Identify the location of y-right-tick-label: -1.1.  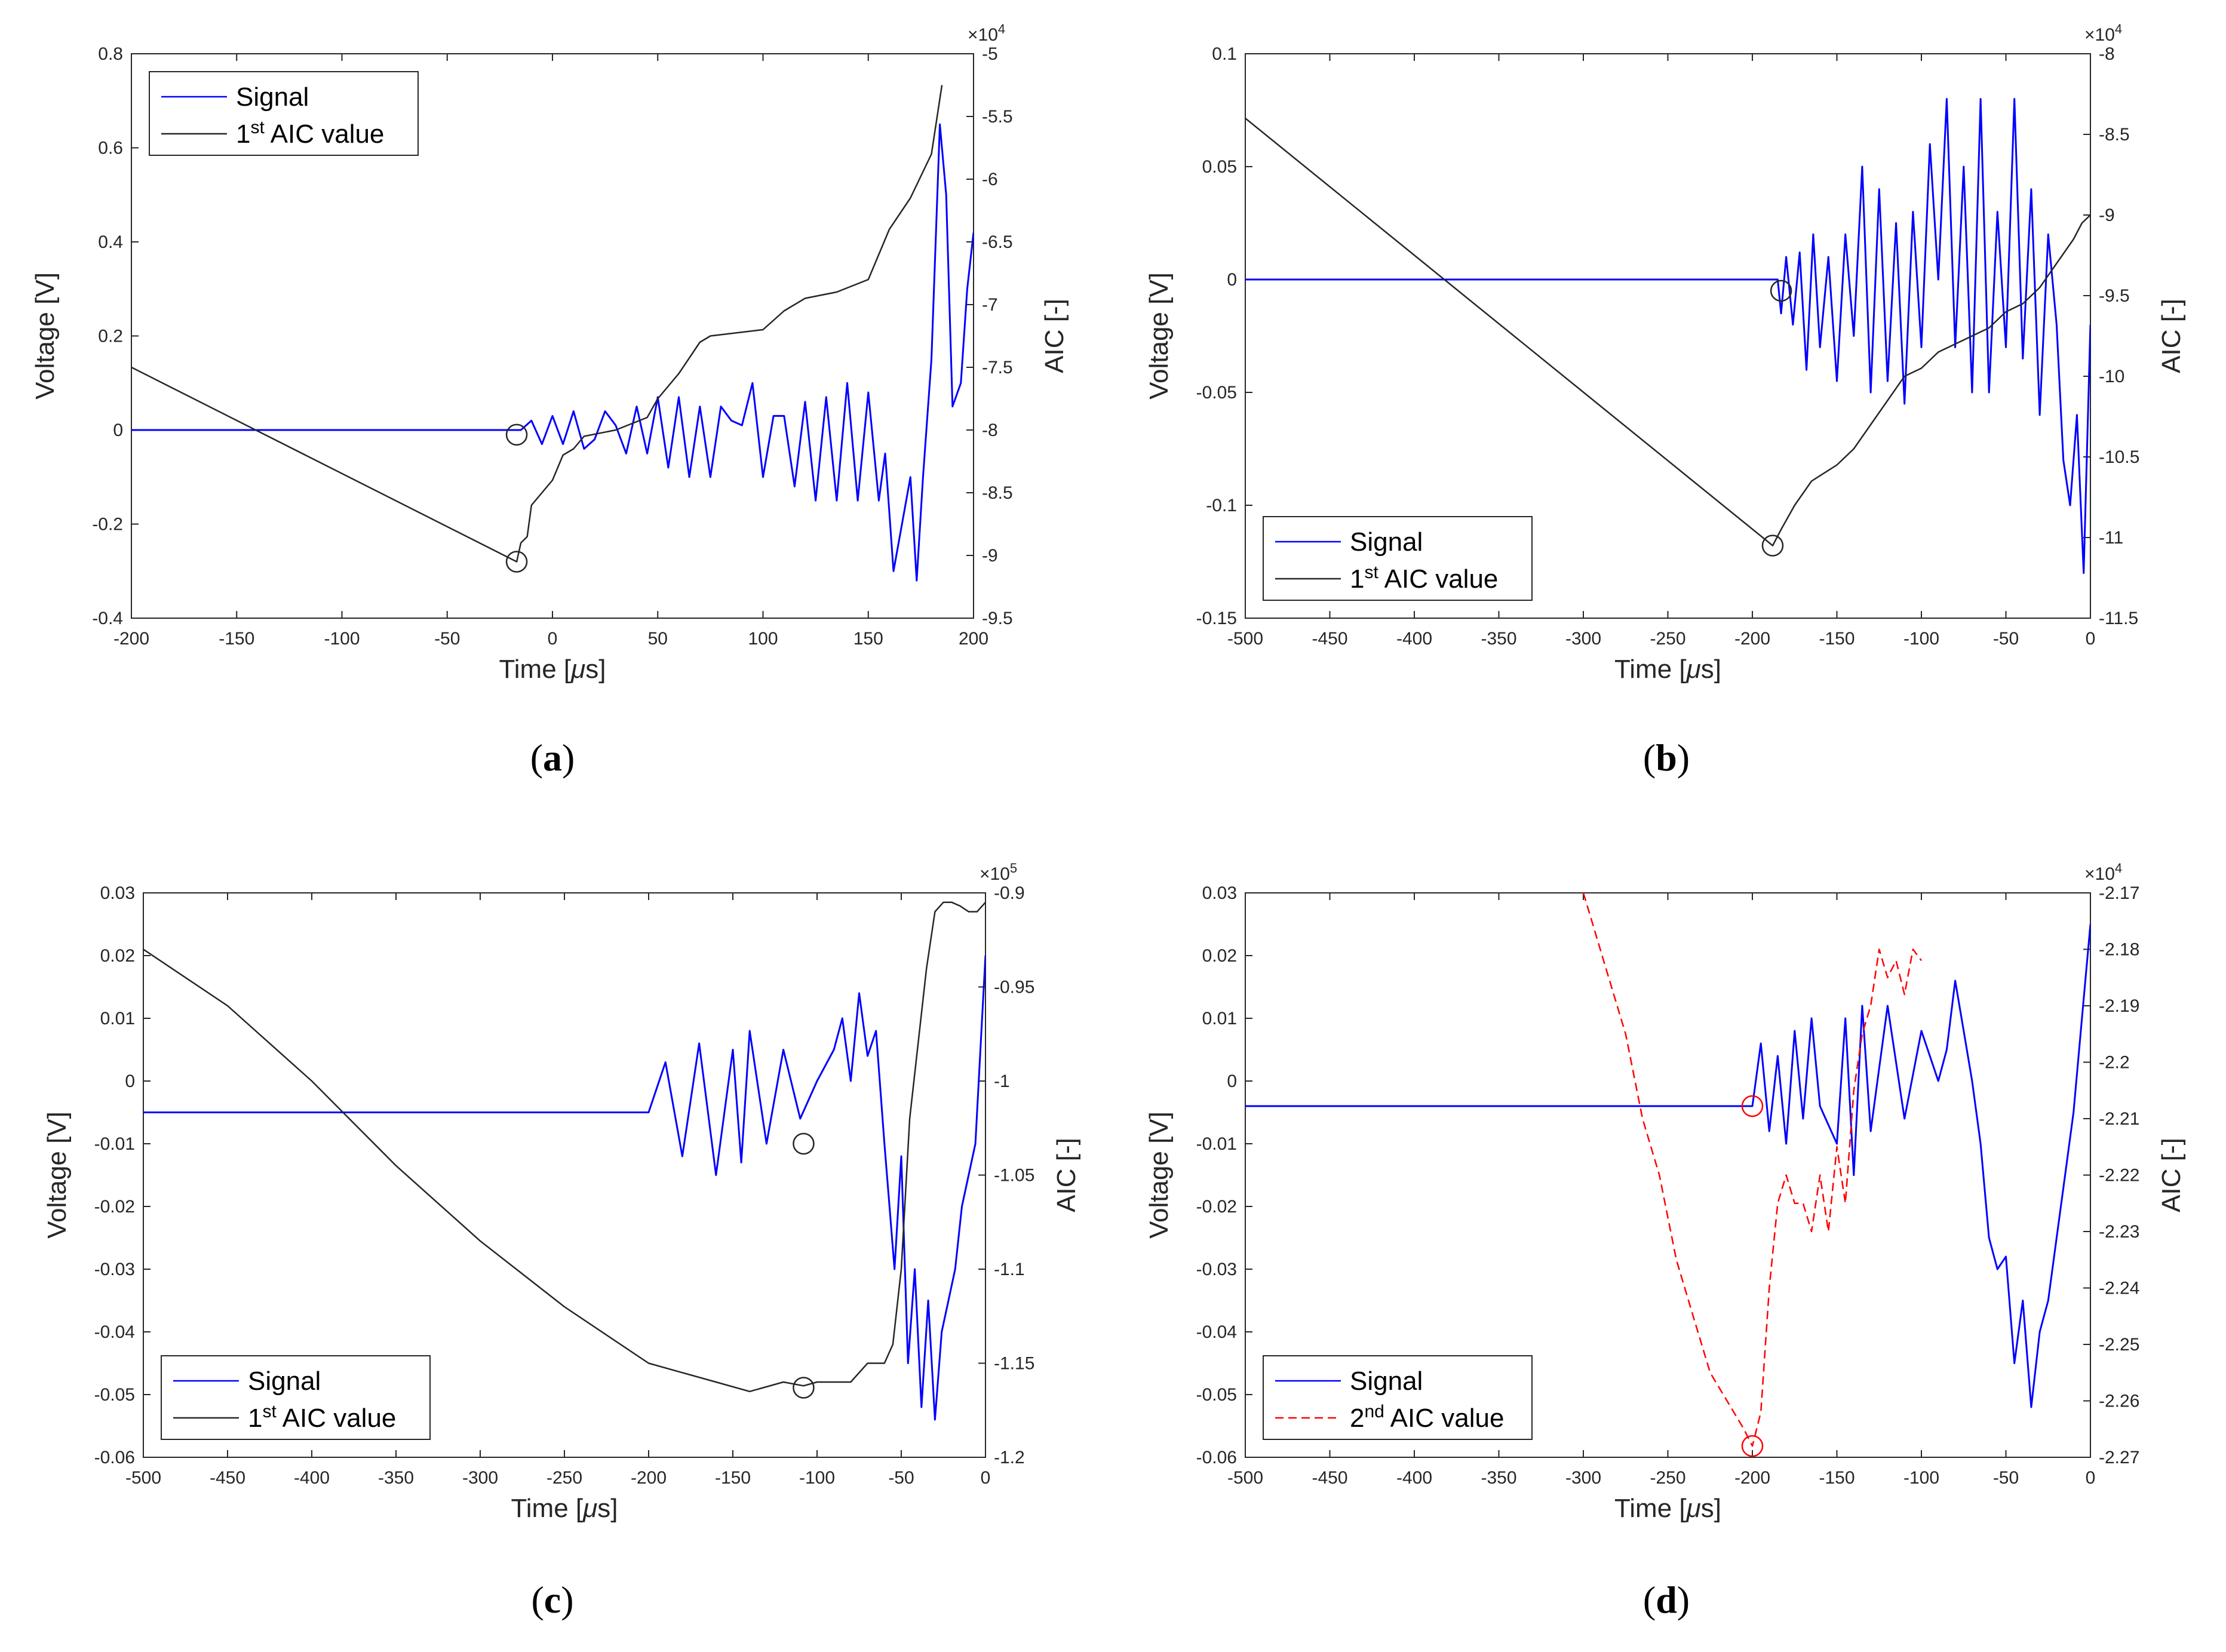
(1009, 1269).